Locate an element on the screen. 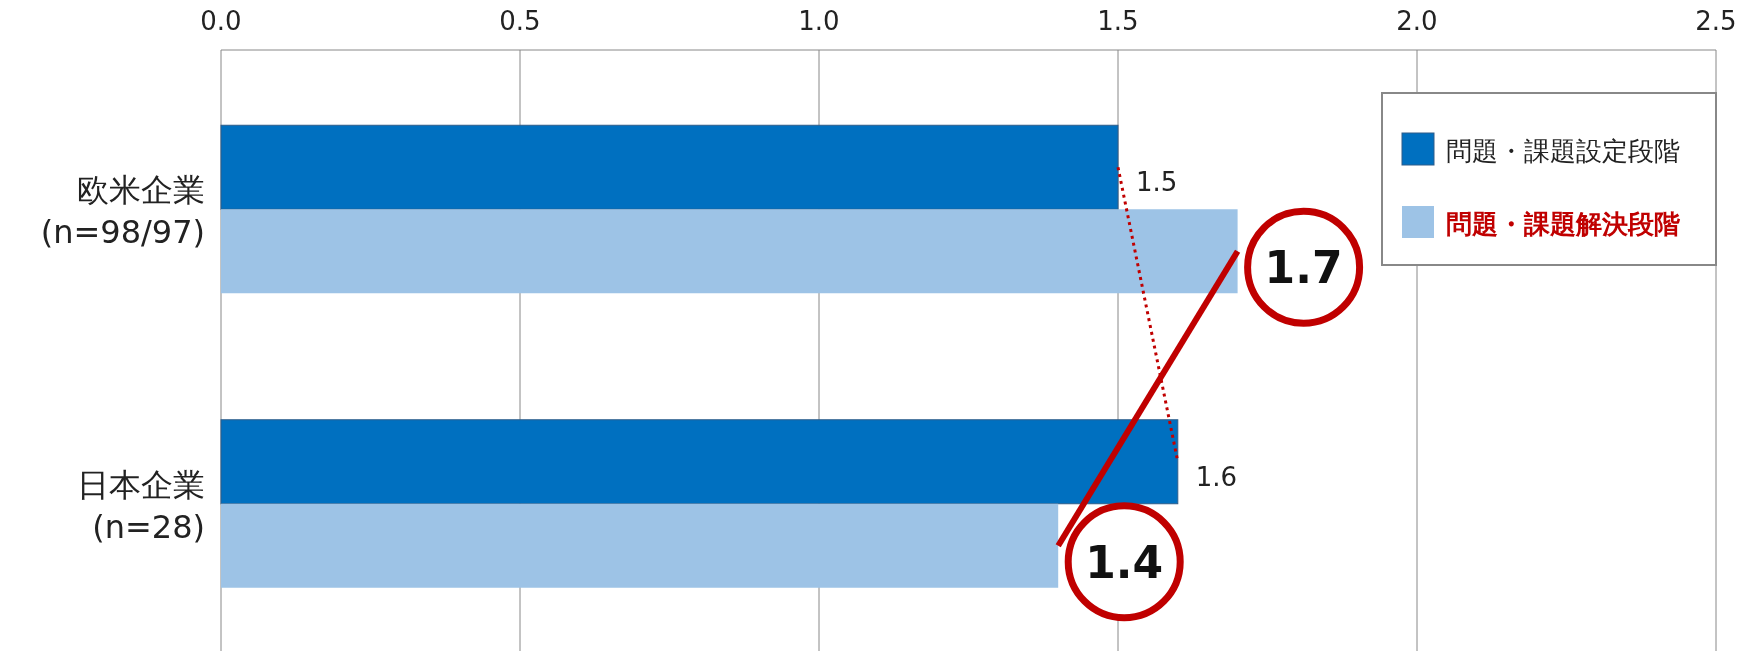 This screenshot has height=651, width=1748. data-label: 1.4 is located at coordinates (1124, 562).